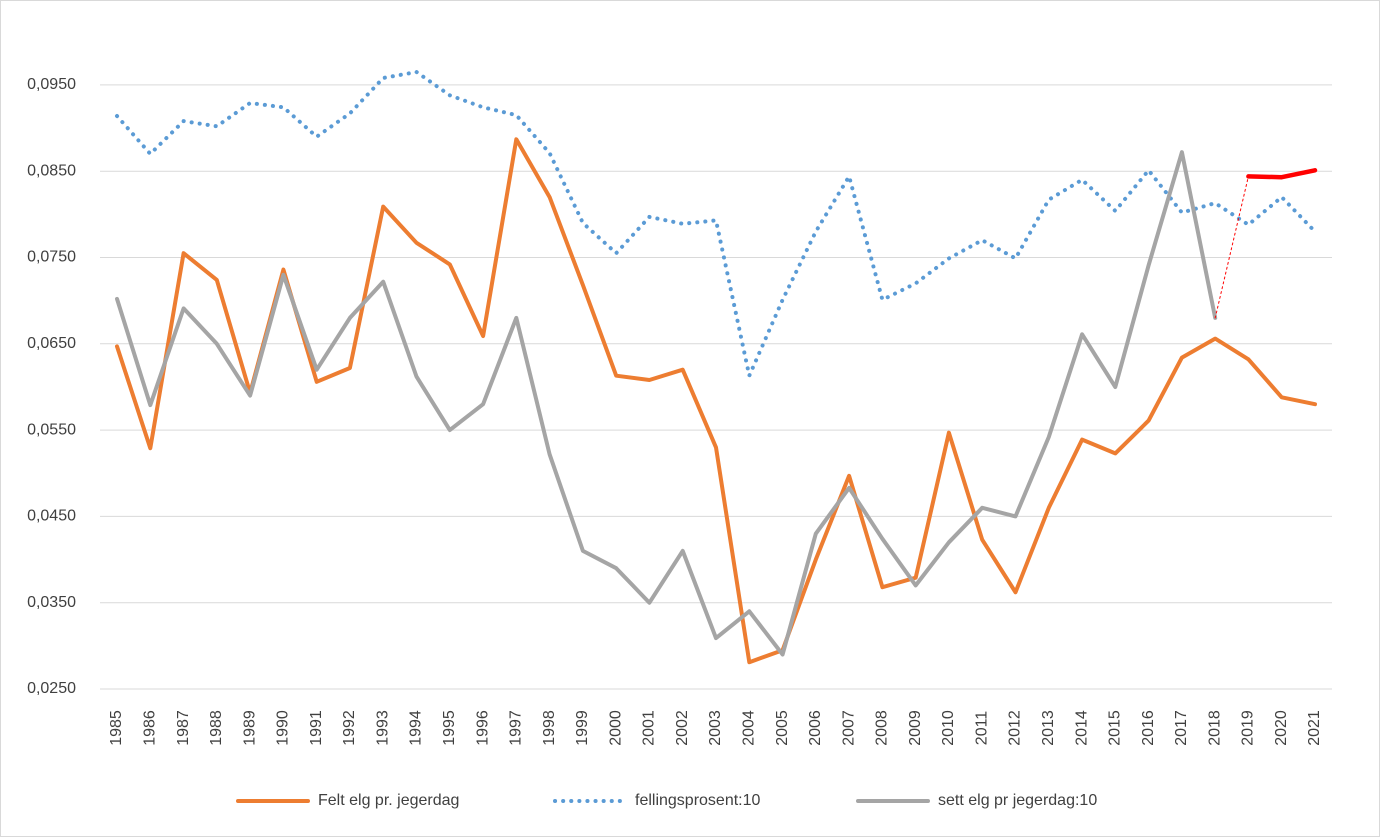 The image size is (1380, 837). What do you see at coordinates (1248, 728) in the screenshot?
I see `x-tick-label: 2019` at bounding box center [1248, 728].